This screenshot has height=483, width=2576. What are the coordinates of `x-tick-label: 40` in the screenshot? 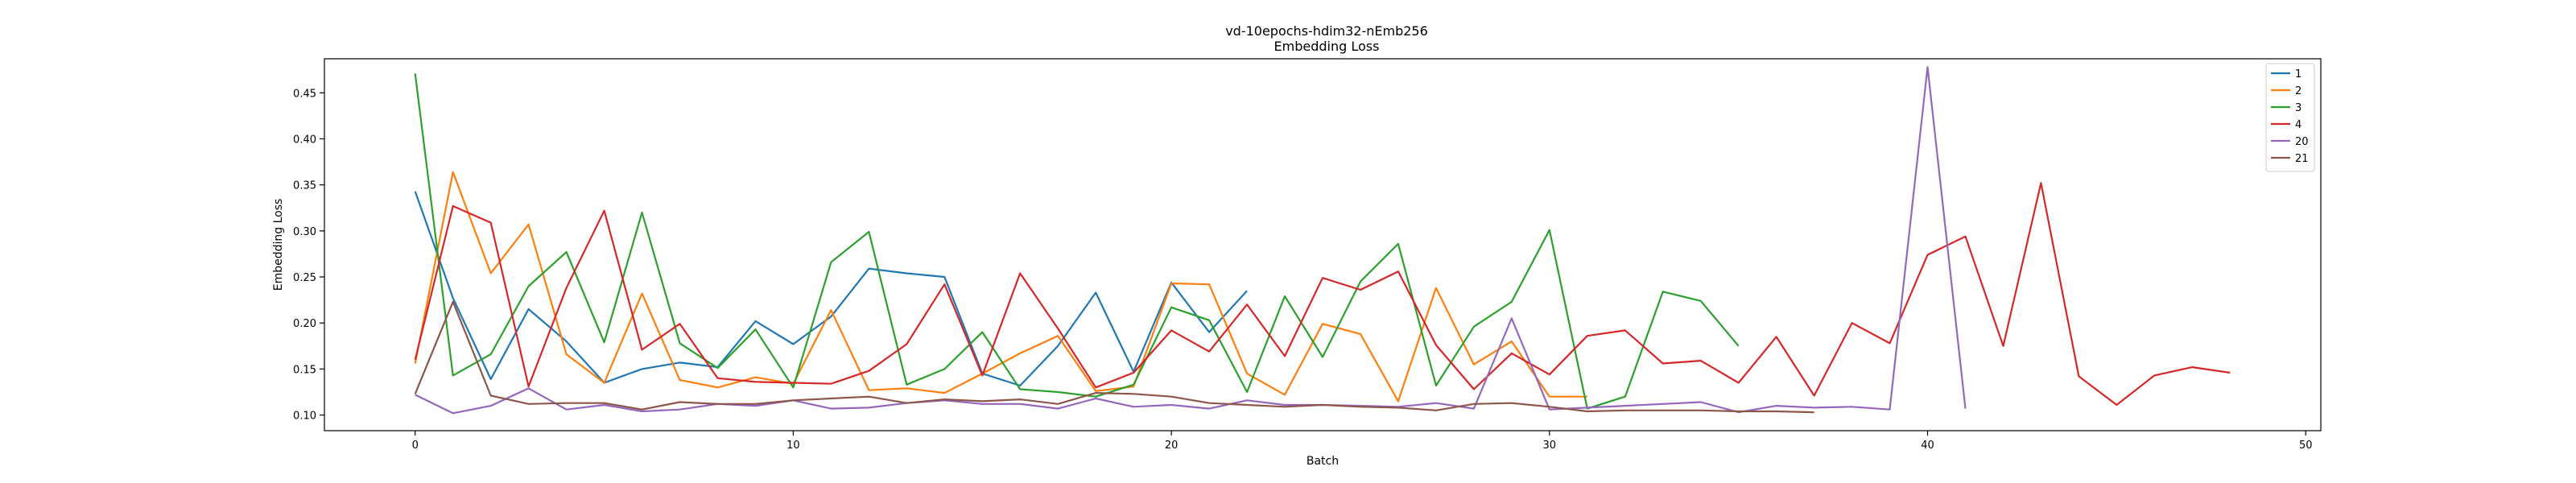 It's located at (1928, 446).